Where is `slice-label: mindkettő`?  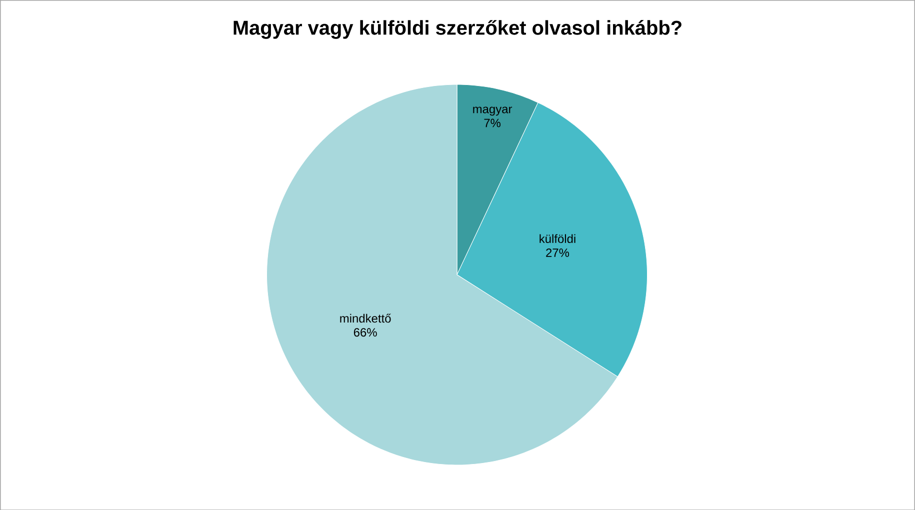
slice-label: mindkettő is located at coordinates (365, 317).